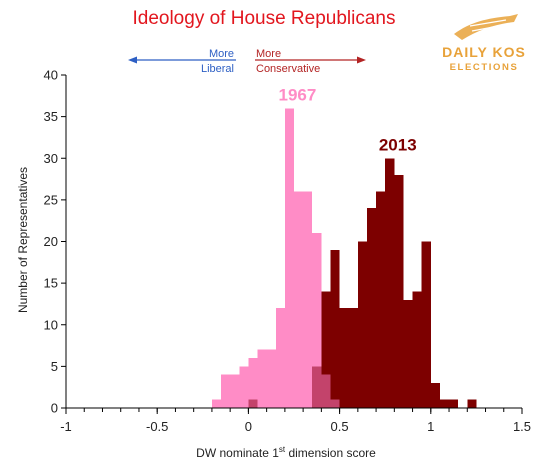 This screenshot has height=473, width=544. Describe the element at coordinates (221, 54) in the screenshot. I see `more-liberal-line1: More` at that location.